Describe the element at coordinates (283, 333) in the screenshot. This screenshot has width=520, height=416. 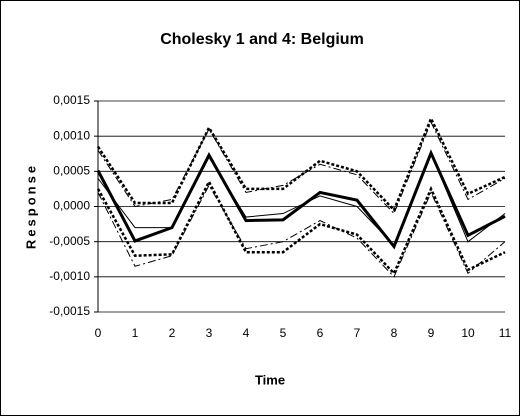
I see `x-tick-label: 5` at that location.